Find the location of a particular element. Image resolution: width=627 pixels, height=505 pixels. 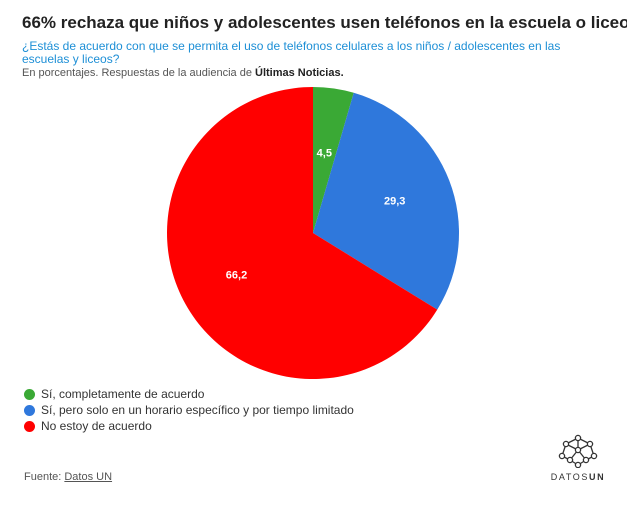

legend-item-1: Sí, completamente de acuerdo is located at coordinates (189, 394).